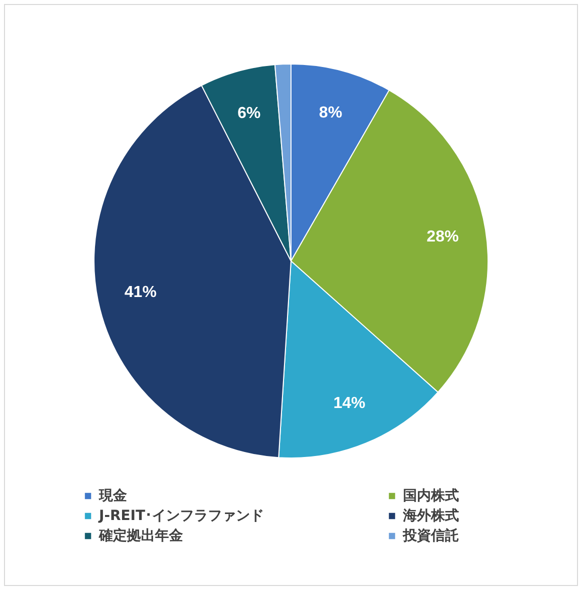 The image size is (584, 592). What do you see at coordinates (431, 496) in the screenshot?
I see `legend-label: 国内株式` at bounding box center [431, 496].